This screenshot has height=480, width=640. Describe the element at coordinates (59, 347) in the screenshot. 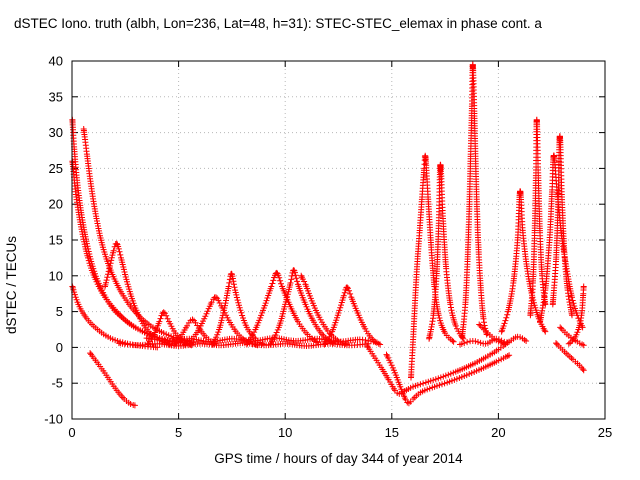

I see `y-tick-label: 0` at that location.